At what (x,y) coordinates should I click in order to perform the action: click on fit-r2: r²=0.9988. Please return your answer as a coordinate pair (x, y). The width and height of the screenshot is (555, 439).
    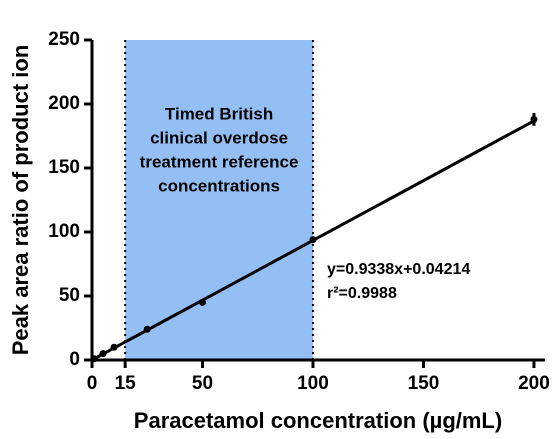
    Looking at the image, I should click on (362, 293).